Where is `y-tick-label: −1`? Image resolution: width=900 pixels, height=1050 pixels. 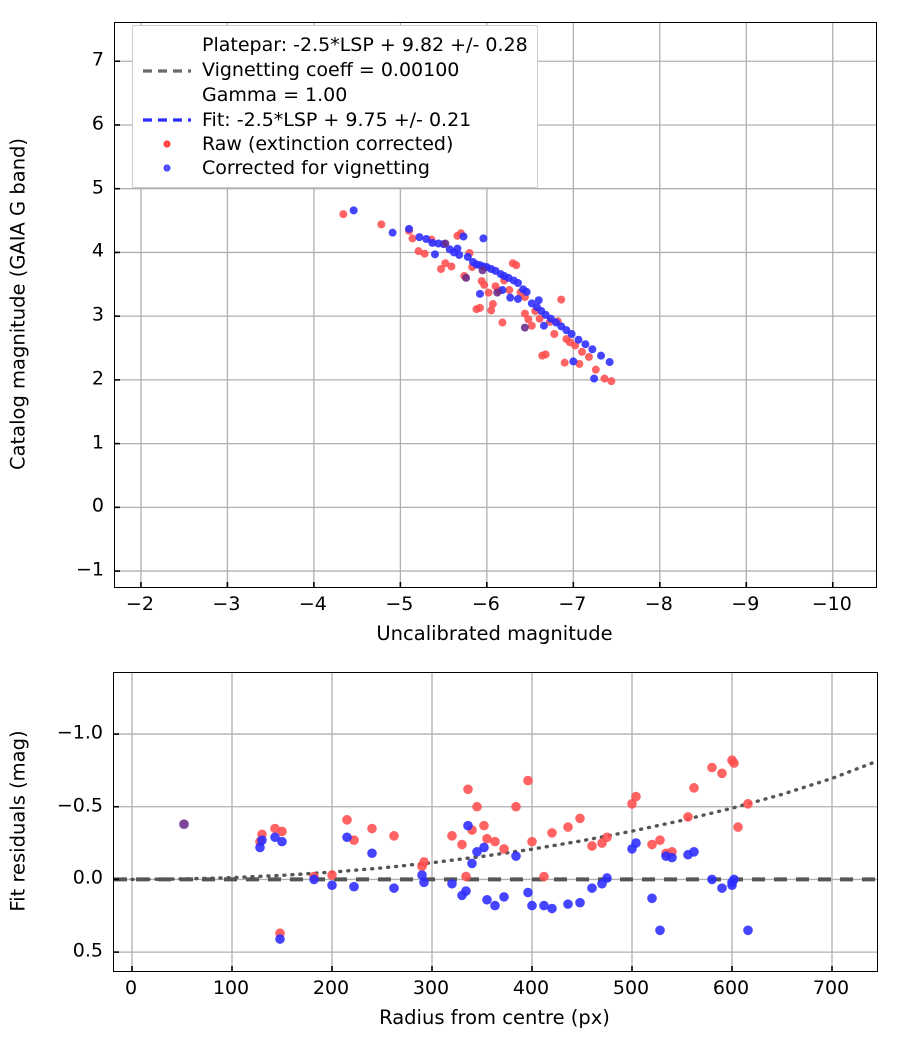 y-tick-label: −1 is located at coordinates (89, 569).